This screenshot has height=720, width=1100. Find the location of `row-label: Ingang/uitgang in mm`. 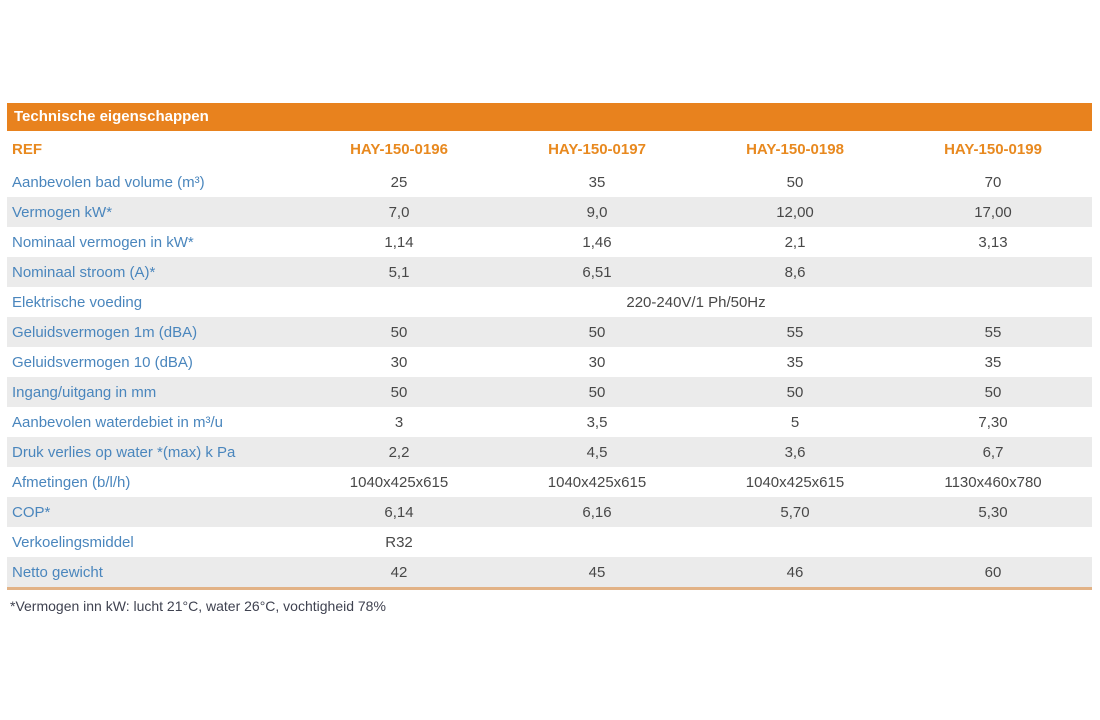

row-label: Ingang/uitgang in mm is located at coordinates (84, 392).